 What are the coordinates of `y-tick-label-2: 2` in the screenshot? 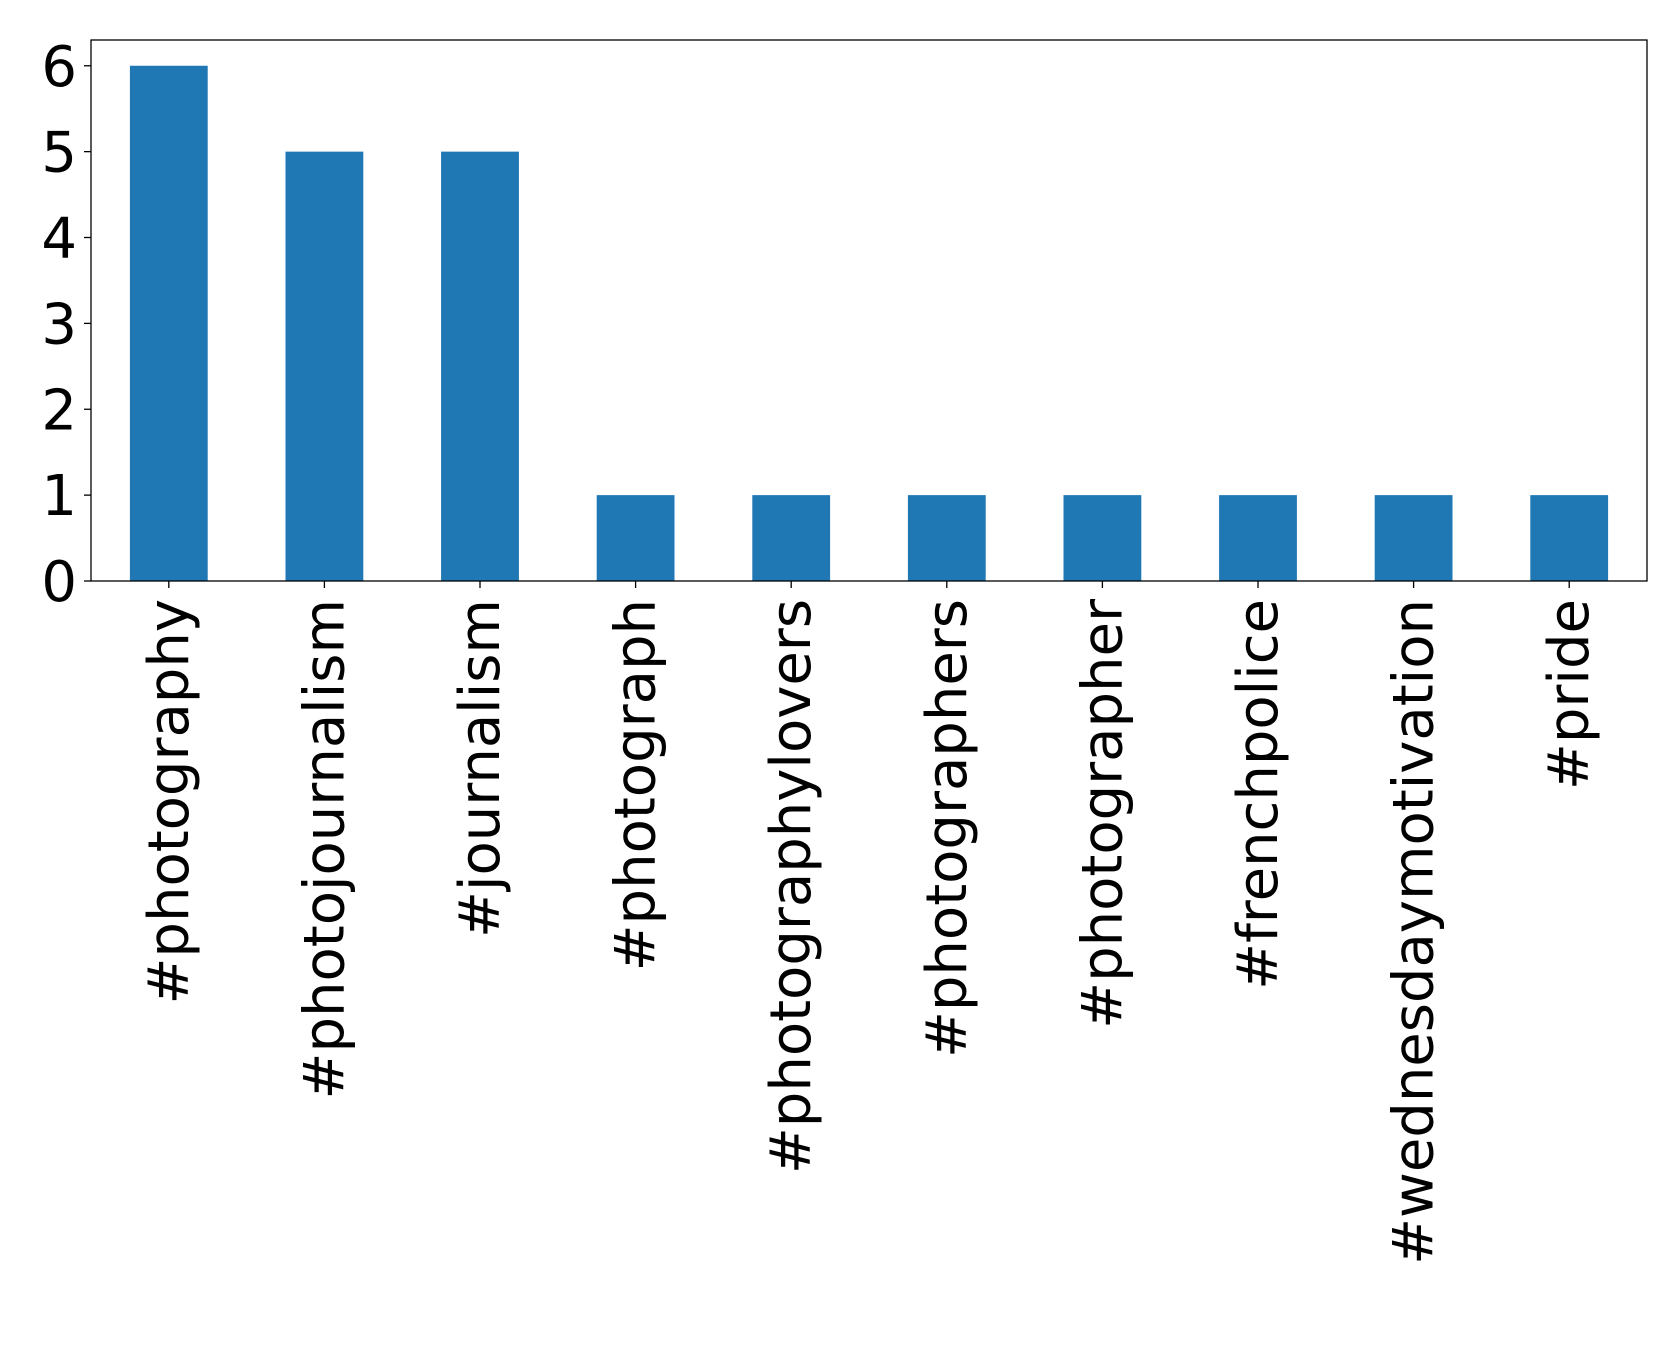 It's located at (59, 410).